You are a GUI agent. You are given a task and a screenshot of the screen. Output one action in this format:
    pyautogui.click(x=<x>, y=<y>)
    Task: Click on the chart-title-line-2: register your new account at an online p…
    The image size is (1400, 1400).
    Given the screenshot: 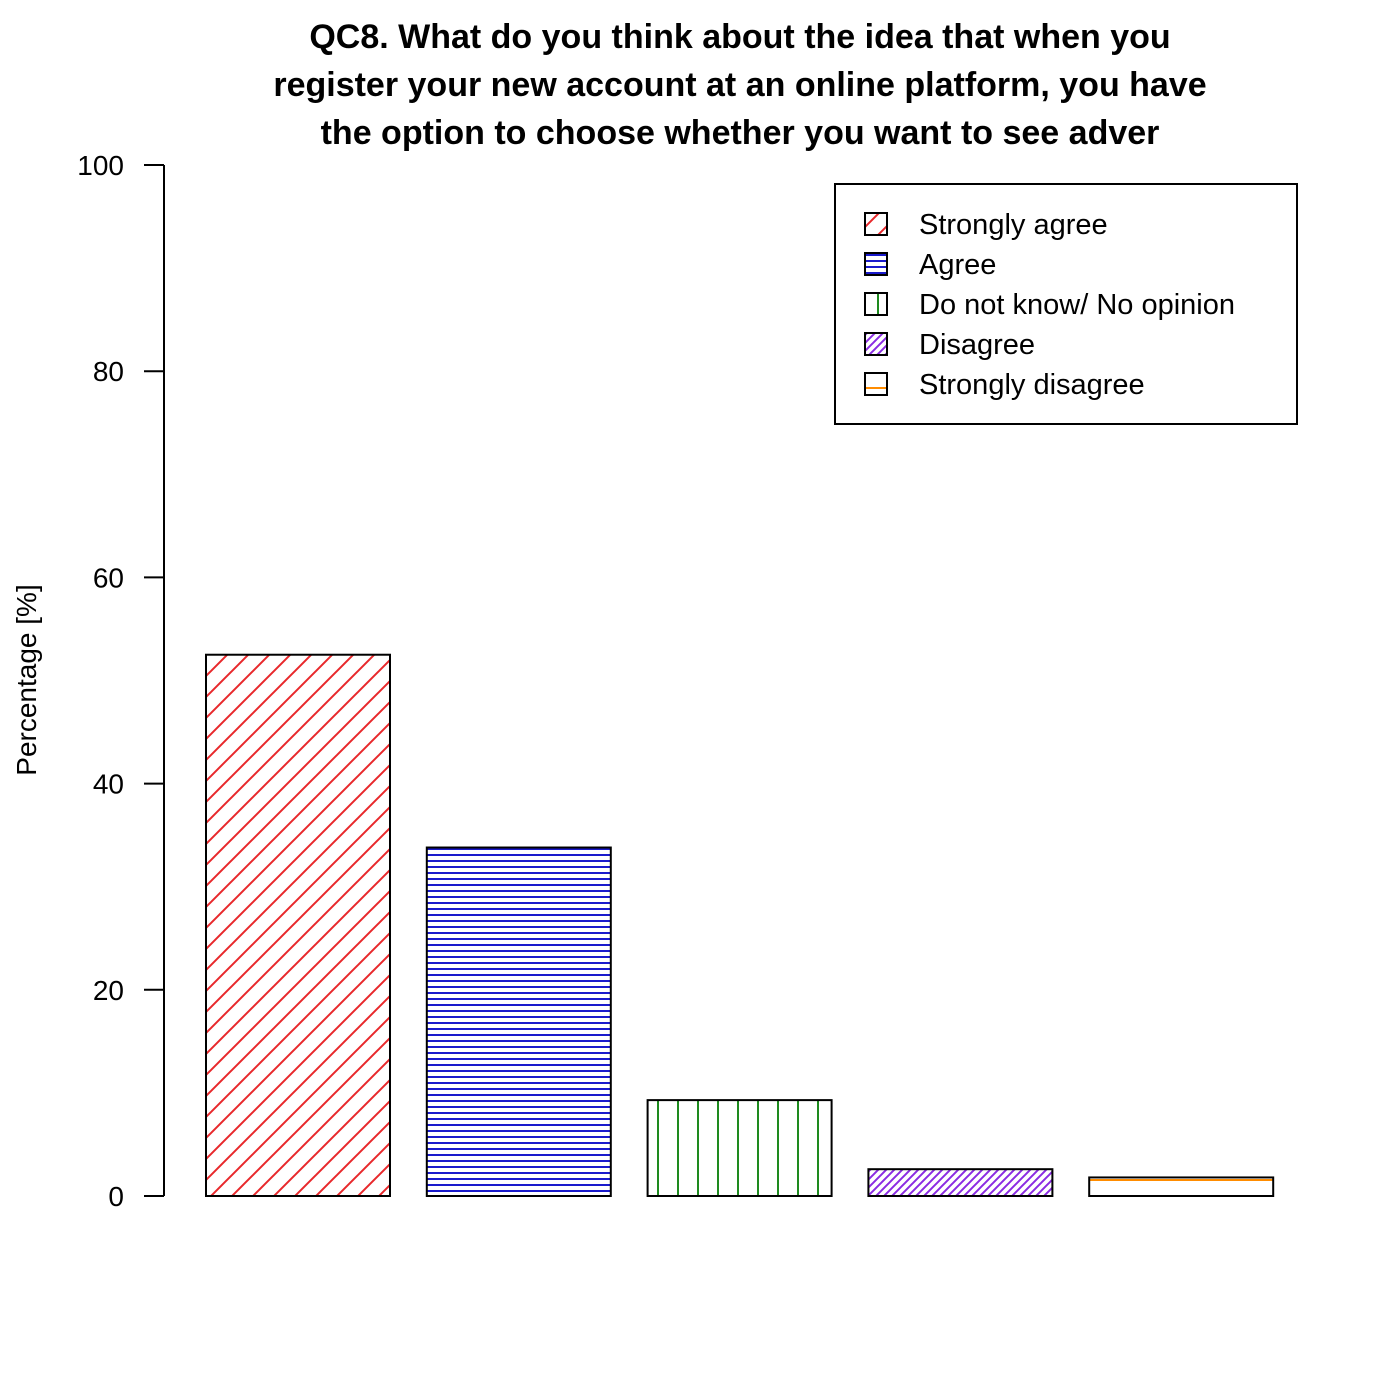 What is the action you would take?
    pyautogui.click(x=739, y=85)
    